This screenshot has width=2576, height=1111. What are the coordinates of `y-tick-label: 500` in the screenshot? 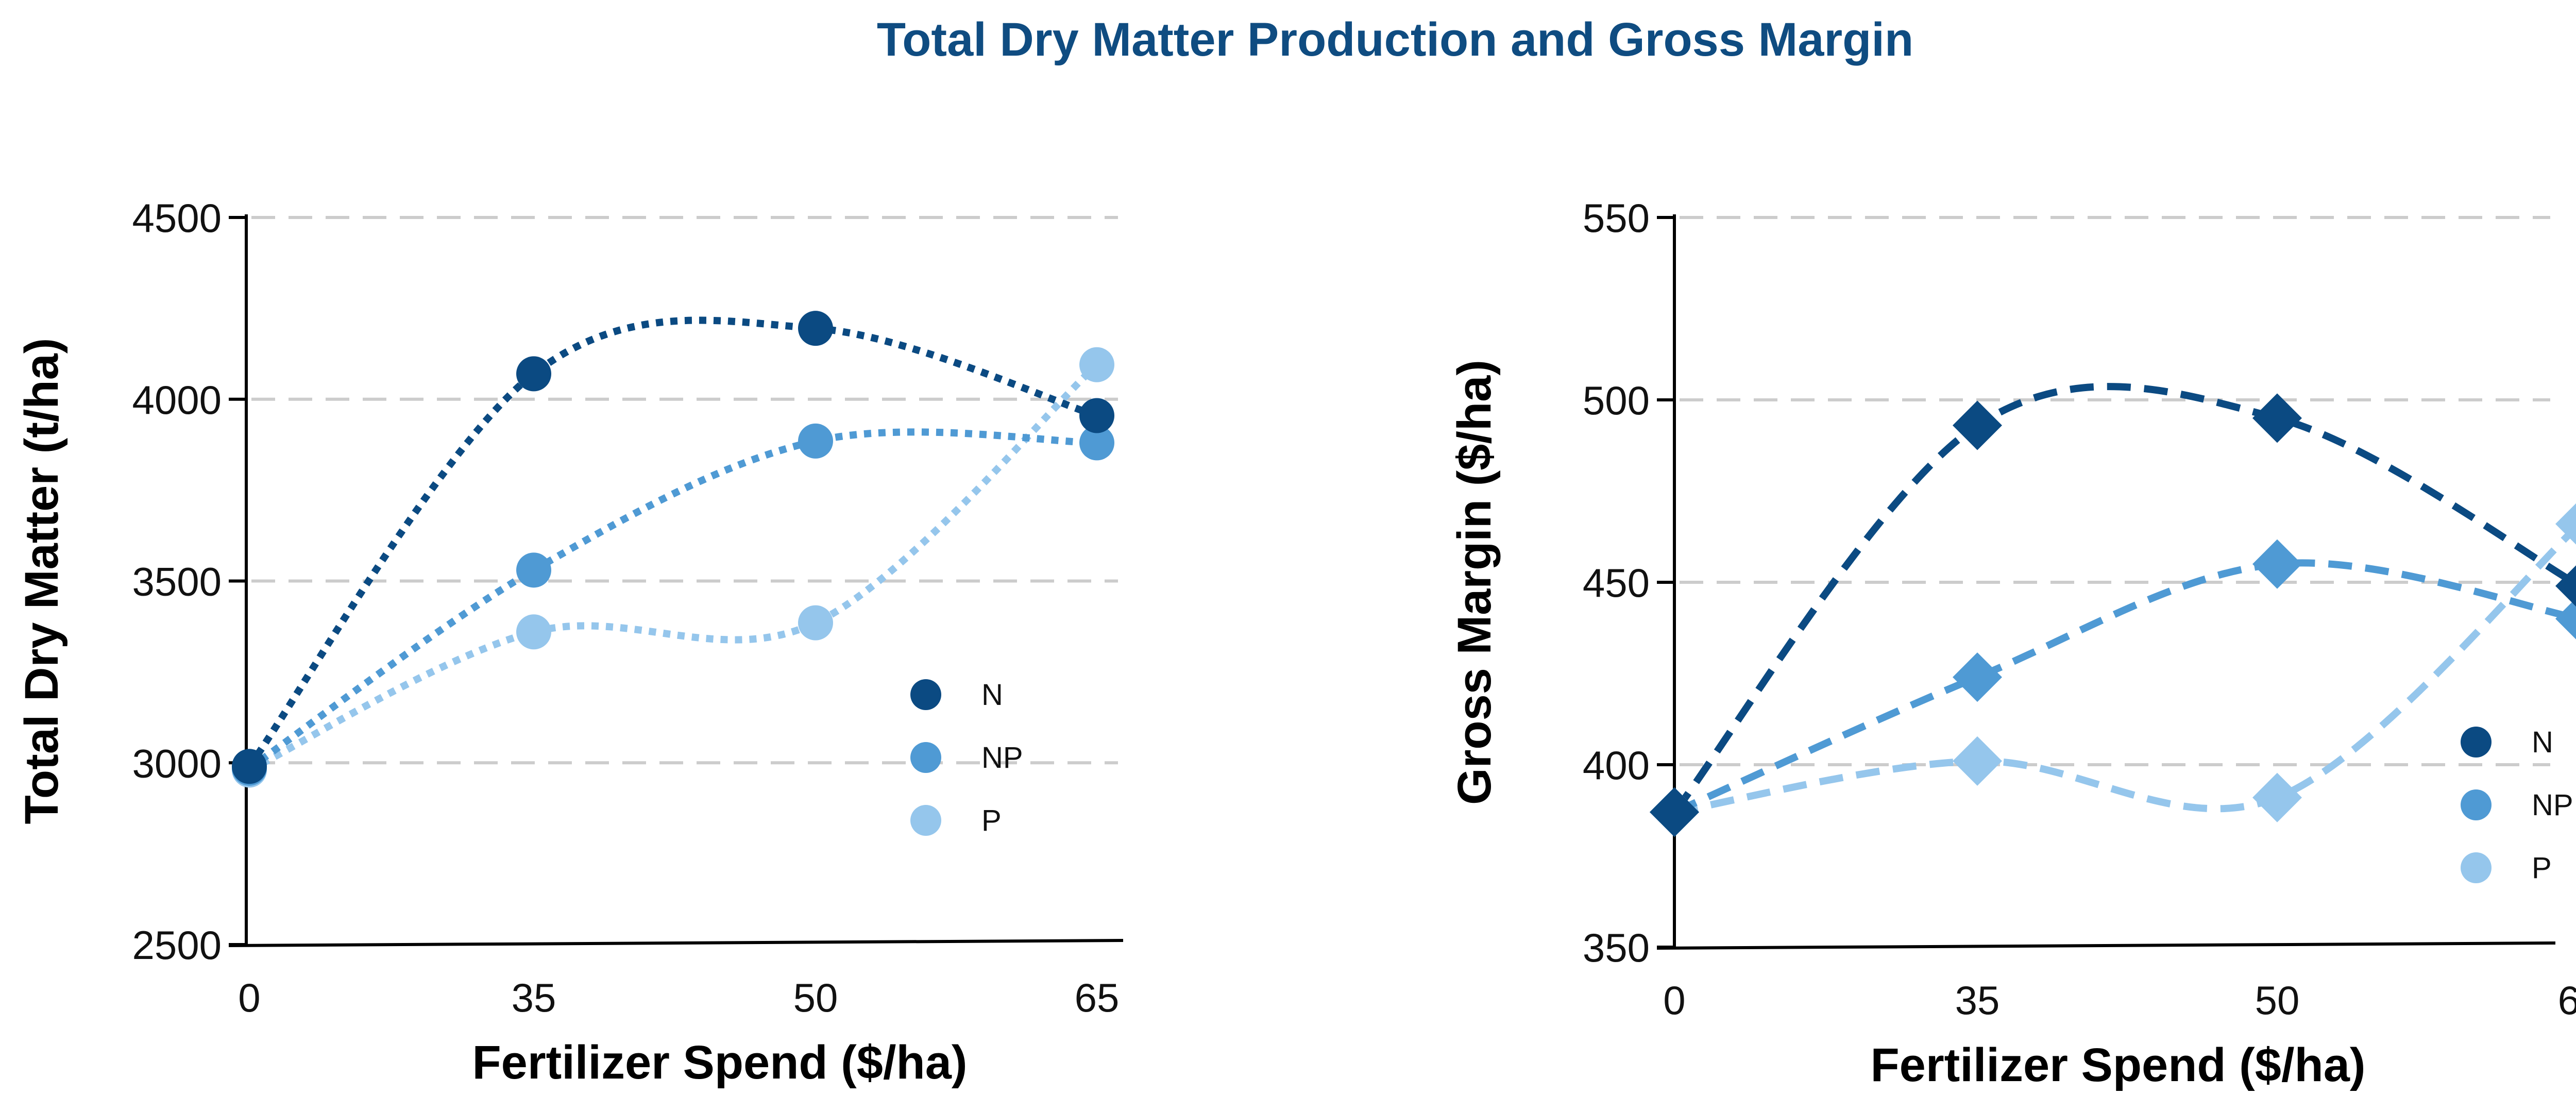 It's located at (1616, 400).